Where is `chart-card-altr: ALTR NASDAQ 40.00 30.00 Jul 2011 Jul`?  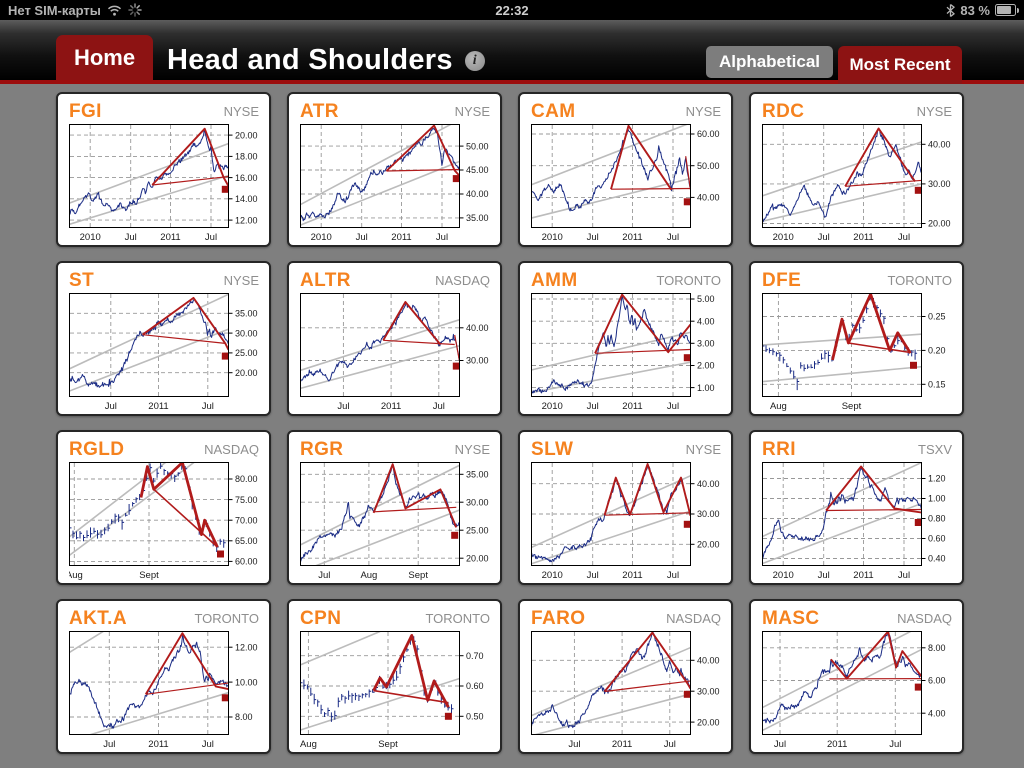
chart-card-altr: ALTR NASDAQ 40.00 30.00 Jul 2011 Jul is located at coordinates (394, 338).